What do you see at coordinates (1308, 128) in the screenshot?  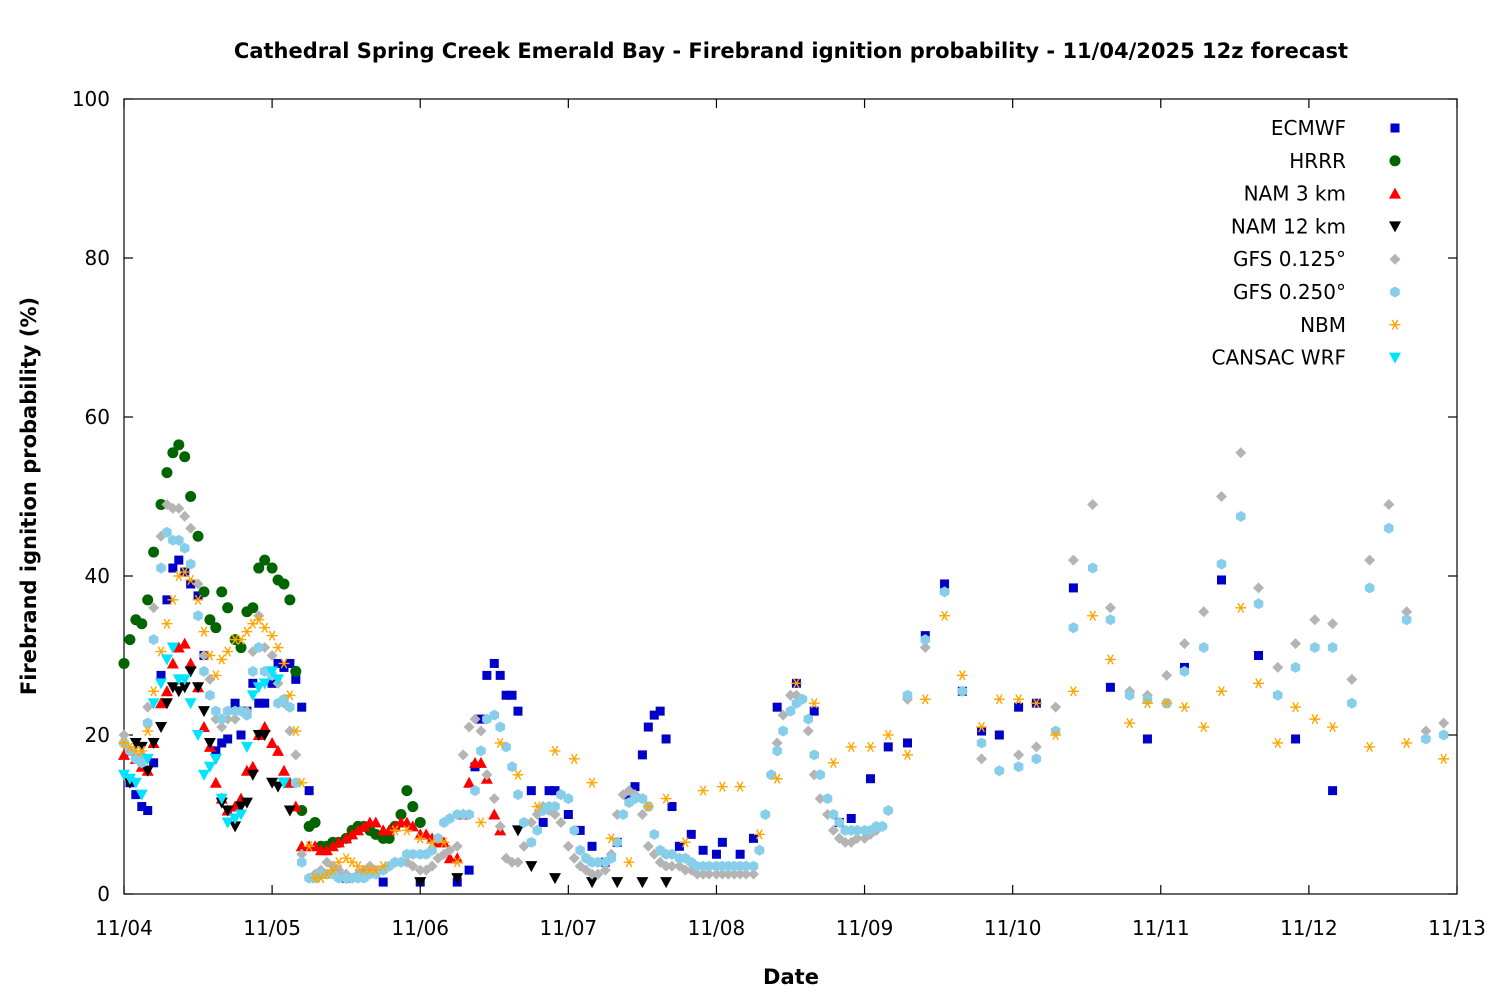 I see `legend-label: ECMWF` at bounding box center [1308, 128].